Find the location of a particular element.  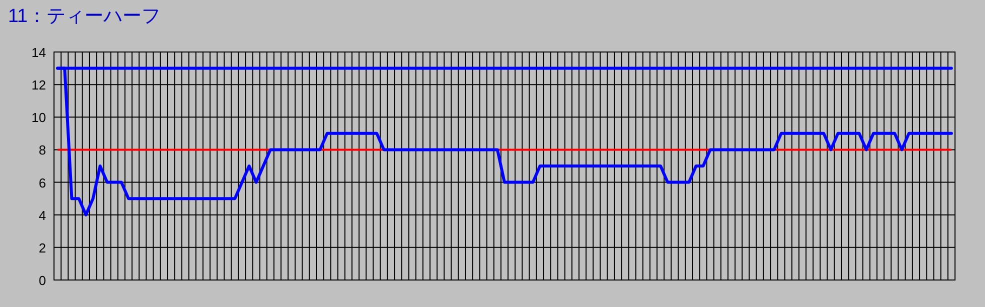

y-tick-label: 14 is located at coordinates (39, 52).